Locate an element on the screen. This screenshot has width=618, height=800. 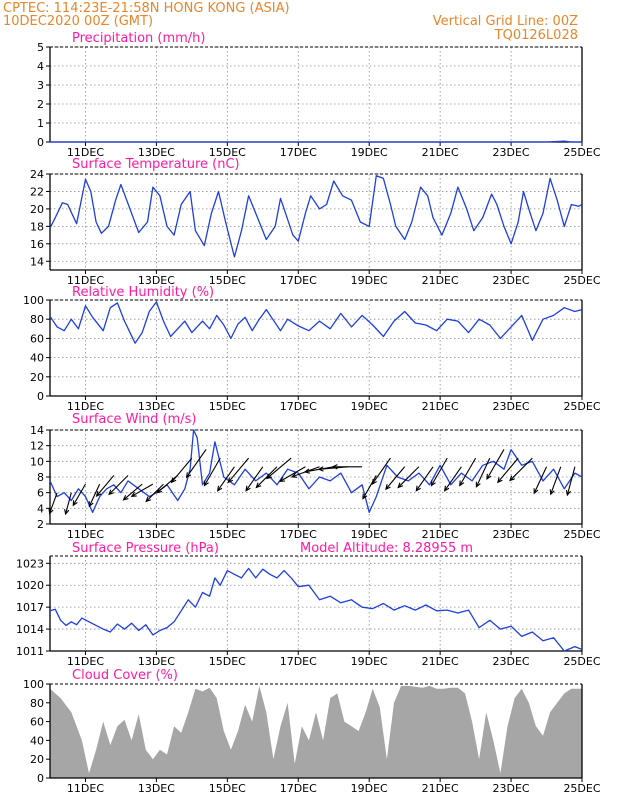
header-model-id: TQ0126L028 is located at coordinates (536, 35).